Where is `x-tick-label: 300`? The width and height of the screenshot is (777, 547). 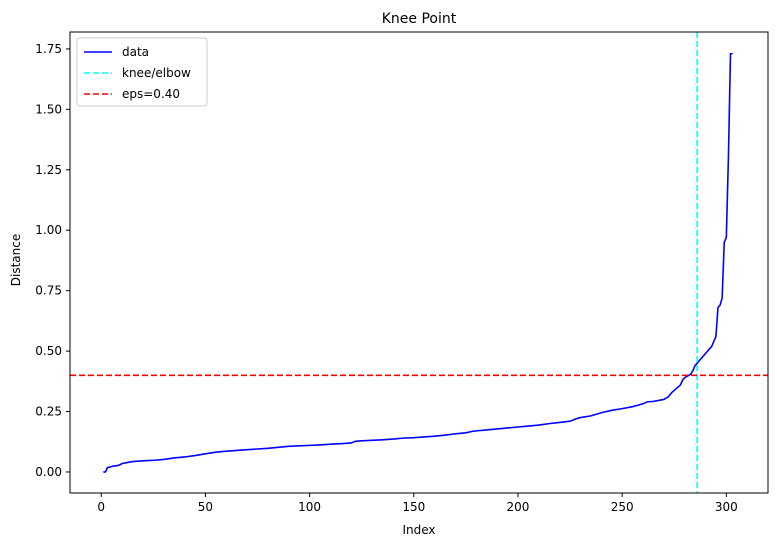
x-tick-label: 300 is located at coordinates (726, 507).